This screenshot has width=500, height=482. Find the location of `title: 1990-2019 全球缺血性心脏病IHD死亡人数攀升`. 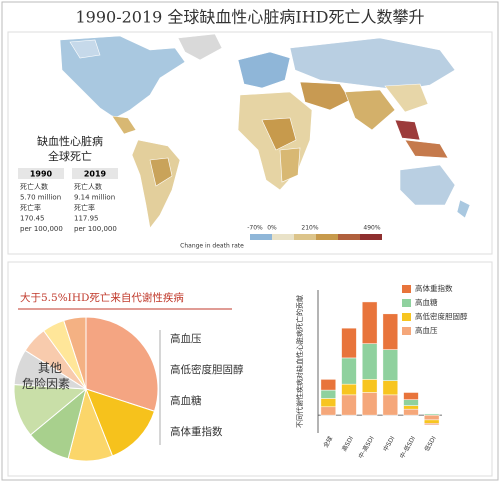

title: 1990-2019 全球缺血性心脏病IHD死亡人数攀升 is located at coordinates (249, 17).